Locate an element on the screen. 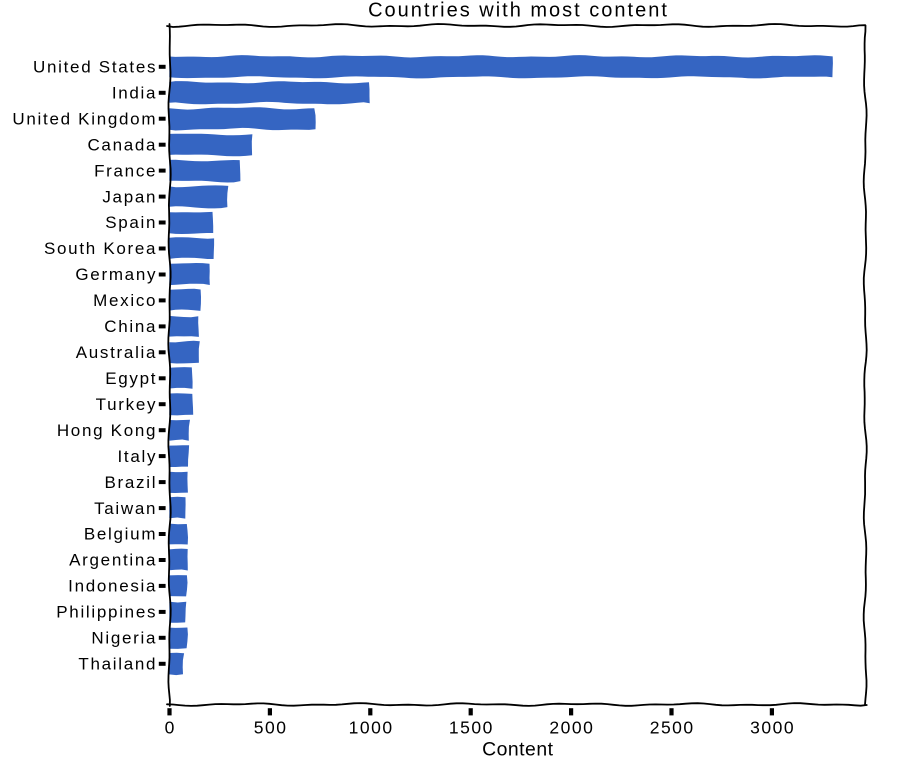 The image size is (909, 763). svg-text: Thailand is located at coordinates (117, 664).